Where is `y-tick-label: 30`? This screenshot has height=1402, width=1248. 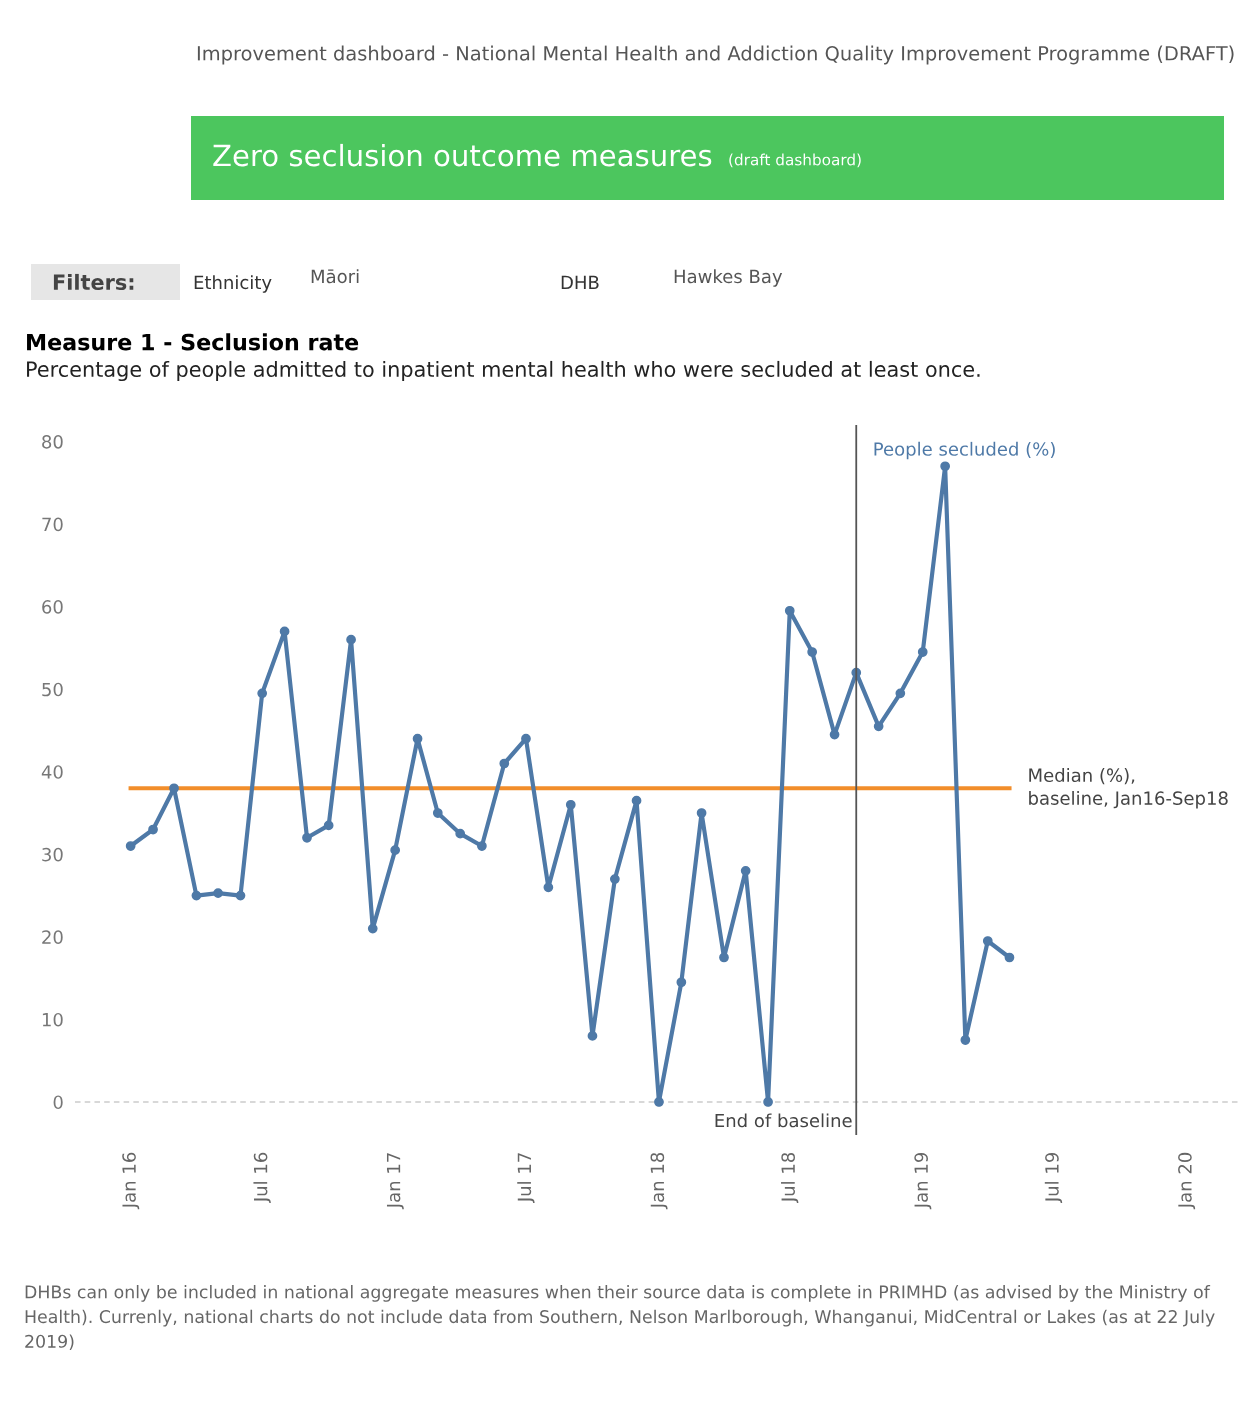 y-tick-label: 30 is located at coordinates (52, 854).